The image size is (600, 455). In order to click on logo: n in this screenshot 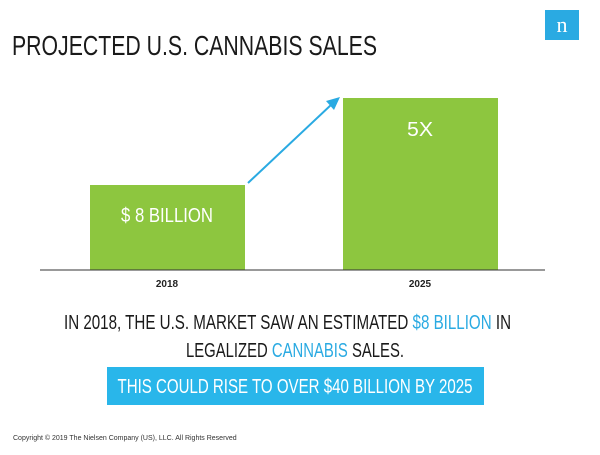, I will do `click(562, 24)`.